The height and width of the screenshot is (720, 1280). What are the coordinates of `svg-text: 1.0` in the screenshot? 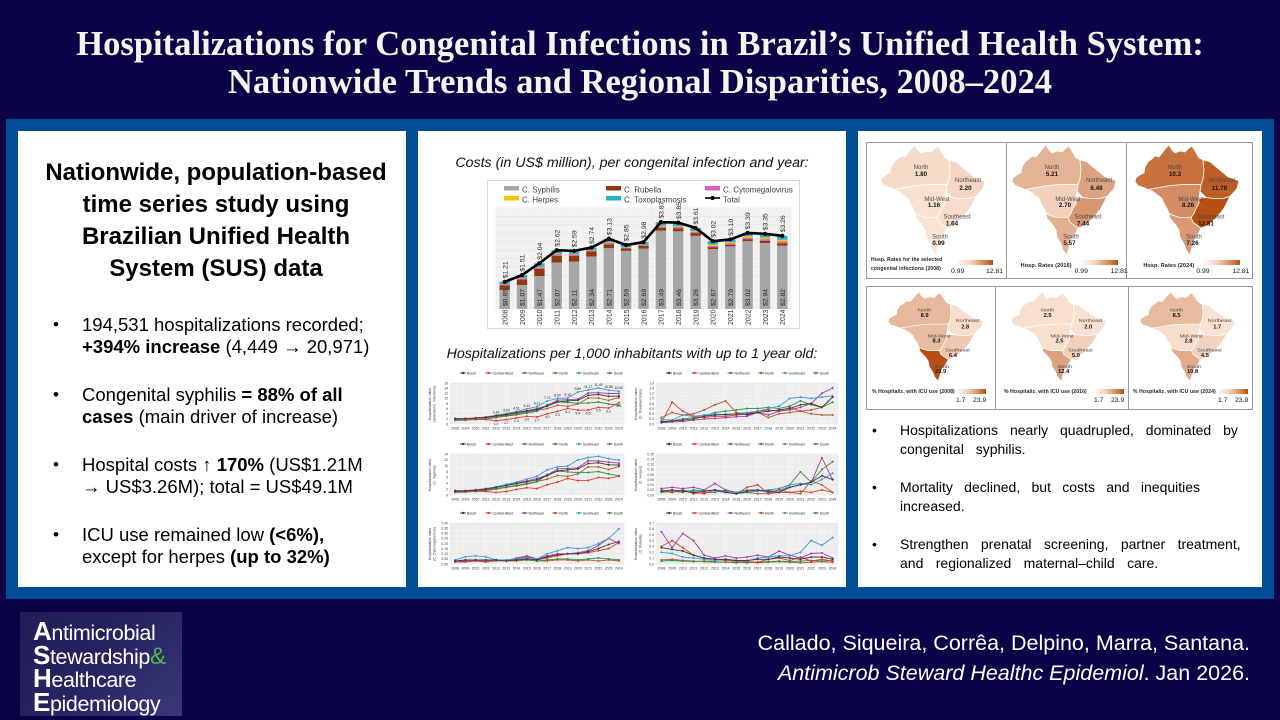 It's located at (651, 399).